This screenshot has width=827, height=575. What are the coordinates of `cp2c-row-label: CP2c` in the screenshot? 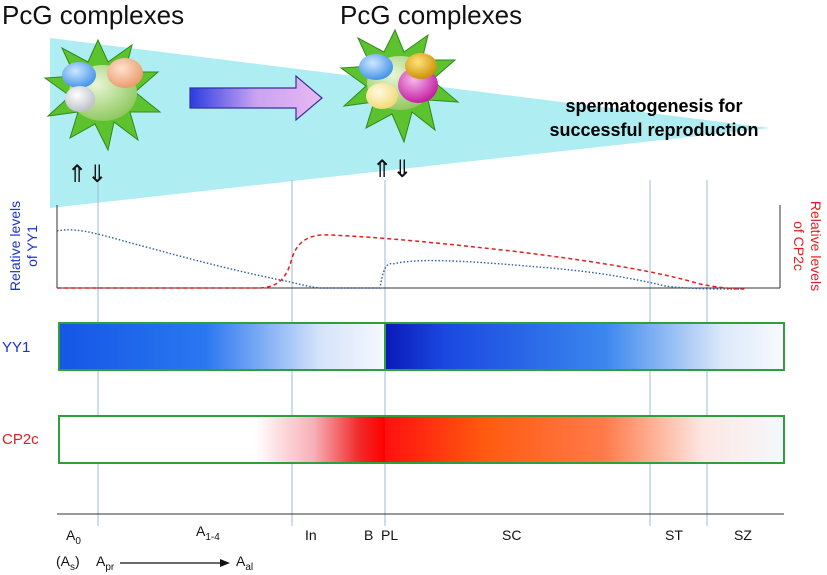 It's located at (20, 439).